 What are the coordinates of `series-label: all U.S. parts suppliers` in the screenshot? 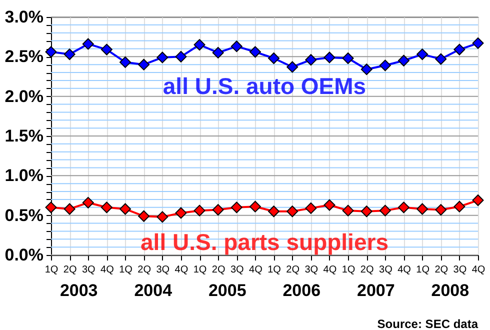 It's located at (264, 242).